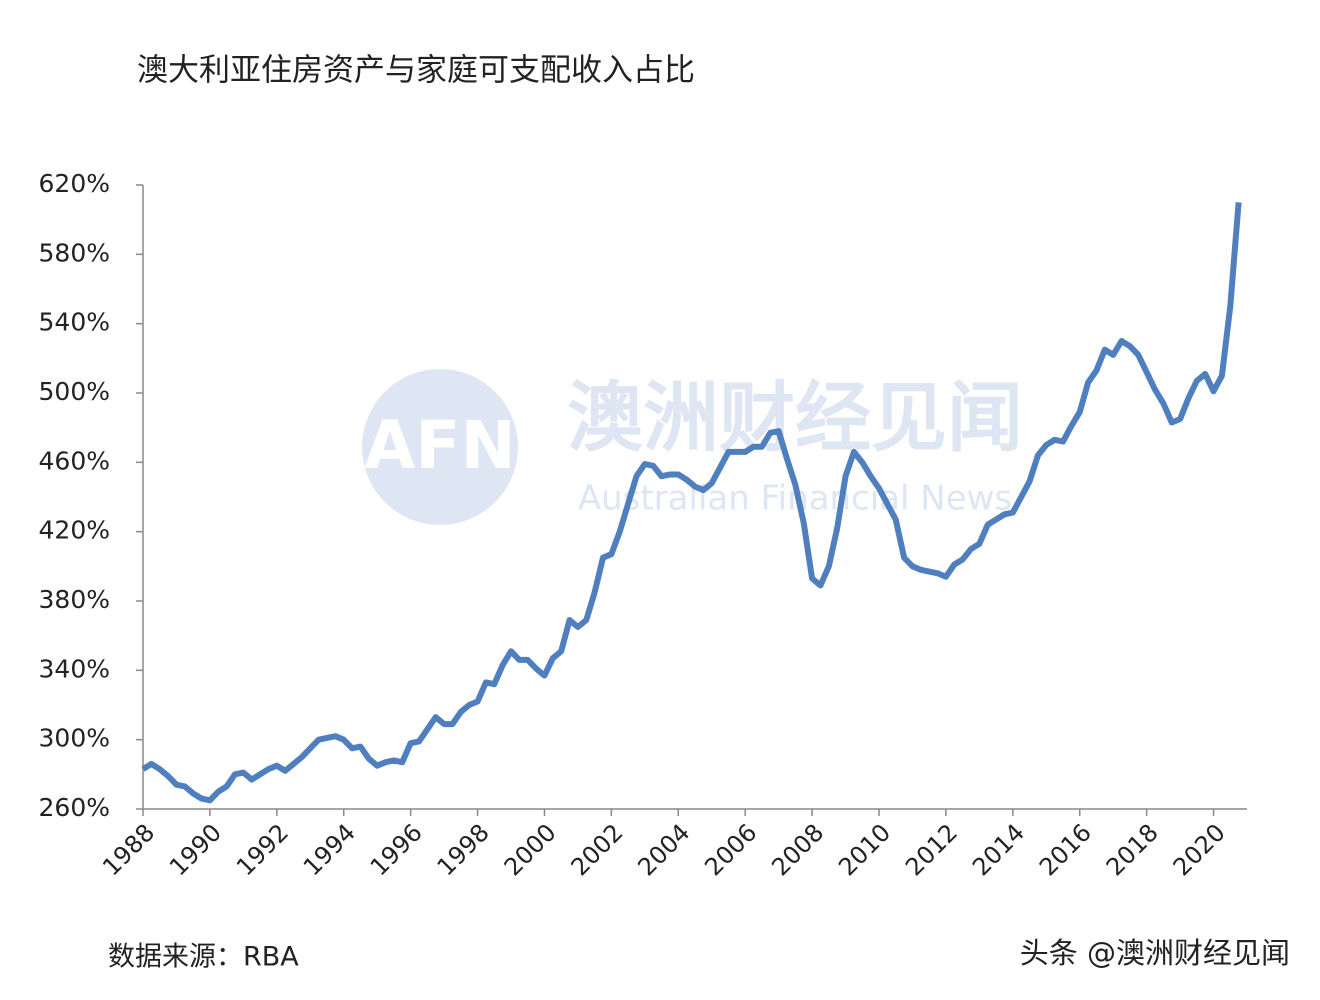 The image size is (1320, 1000). I want to click on y-tick-label: 260%, so click(74, 807).